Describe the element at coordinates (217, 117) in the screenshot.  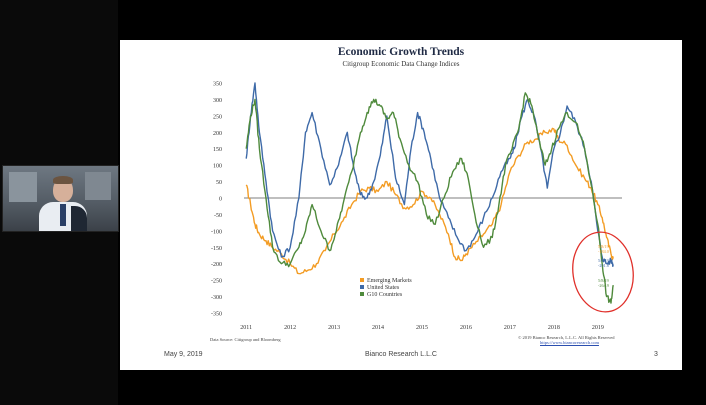
I see `y-tick-label: 250` at that location.